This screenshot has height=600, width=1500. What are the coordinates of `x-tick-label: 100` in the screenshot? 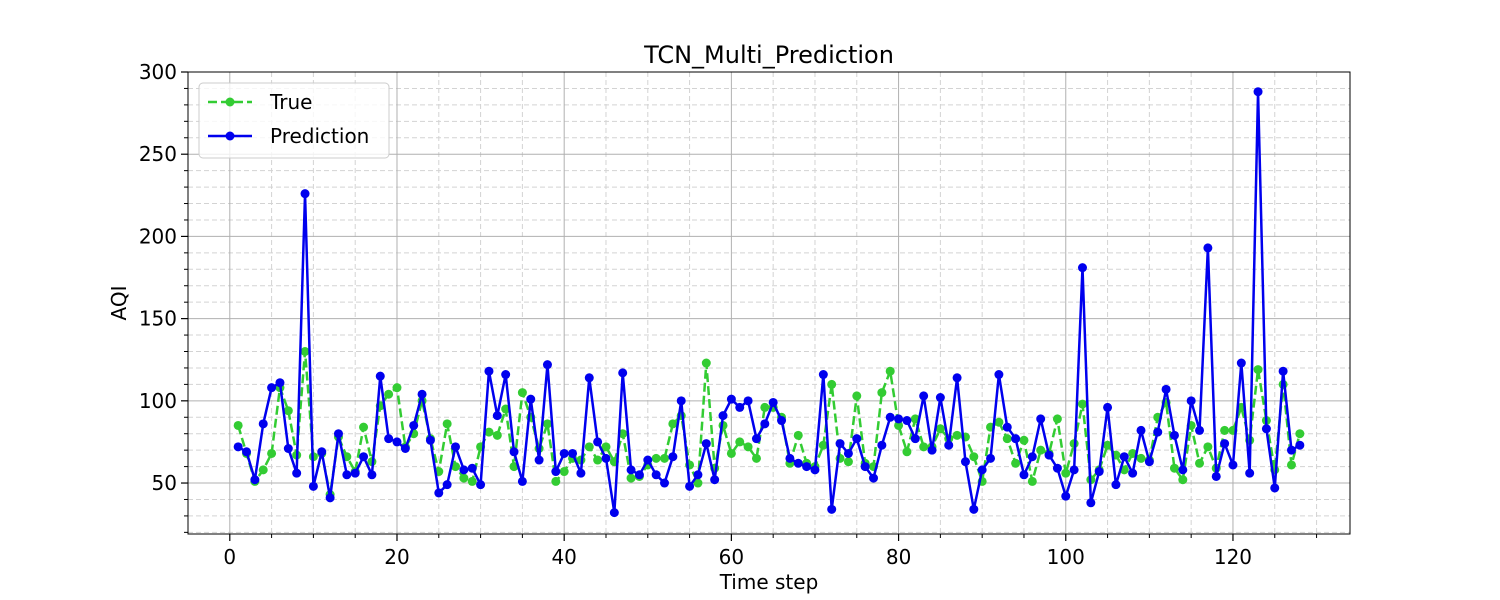 It's located at (1066, 557).